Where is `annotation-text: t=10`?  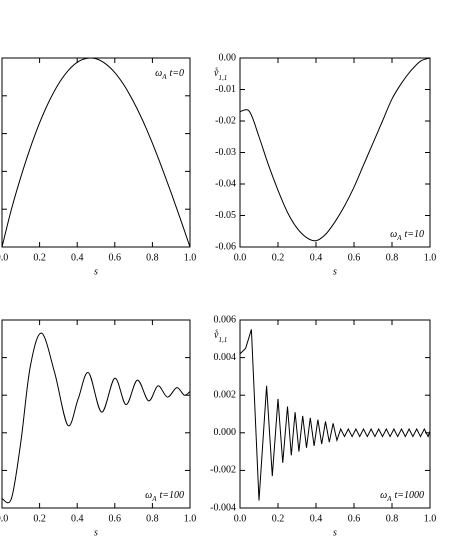
annotation-text: t=10 is located at coordinates (414, 234).